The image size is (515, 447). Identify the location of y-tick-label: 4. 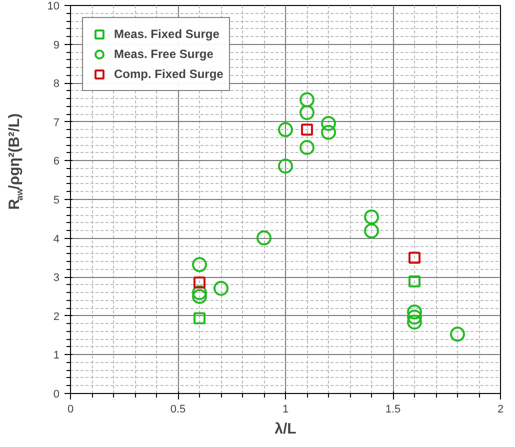
(56, 239).